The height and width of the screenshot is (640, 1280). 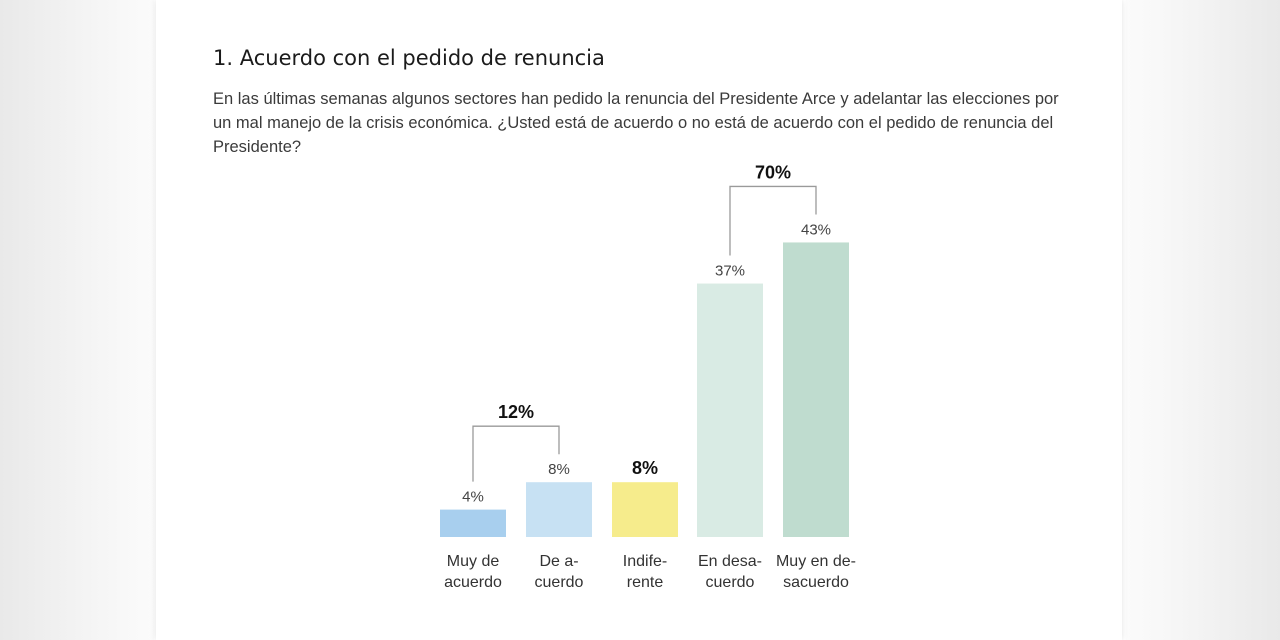 What do you see at coordinates (558, 561) in the screenshot?
I see `category-label-1-0: De a-` at bounding box center [558, 561].